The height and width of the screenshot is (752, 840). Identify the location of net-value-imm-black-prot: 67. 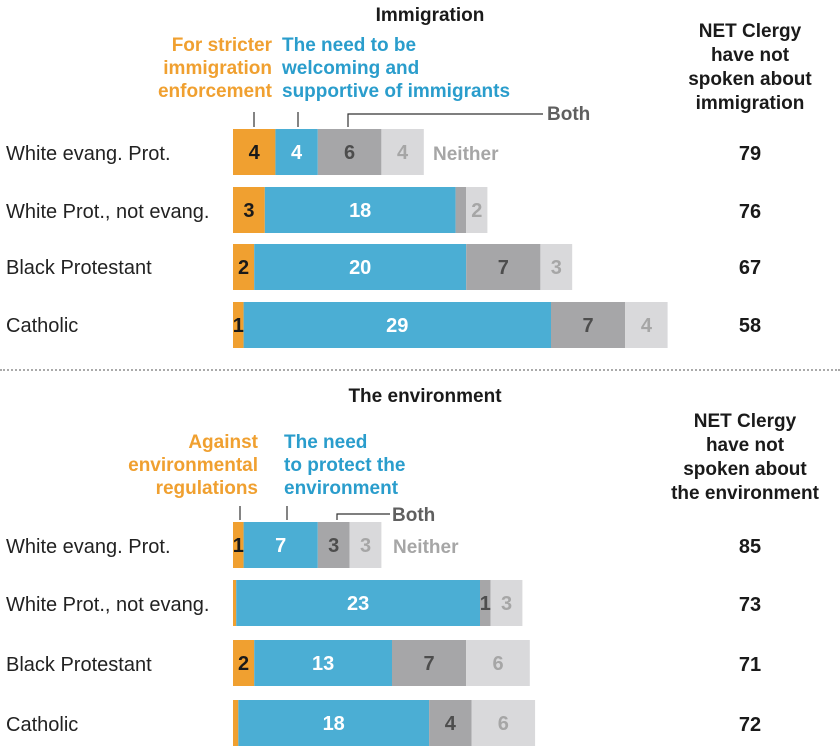
(750, 268).